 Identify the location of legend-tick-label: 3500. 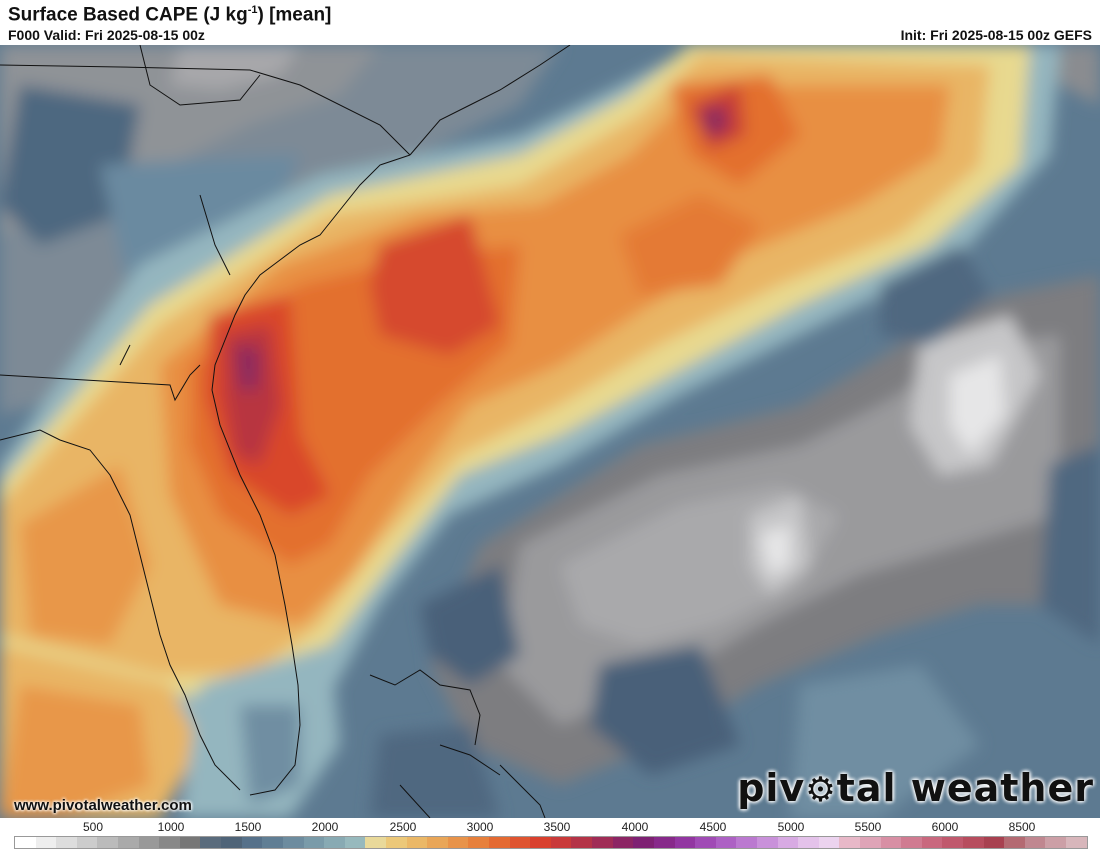
(557, 827).